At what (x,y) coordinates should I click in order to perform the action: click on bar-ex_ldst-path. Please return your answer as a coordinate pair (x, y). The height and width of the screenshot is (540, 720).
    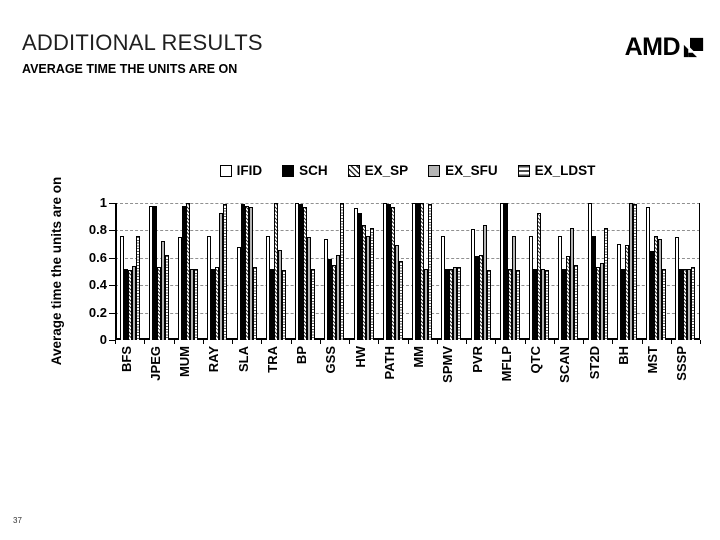
    Looking at the image, I should click on (400, 300).